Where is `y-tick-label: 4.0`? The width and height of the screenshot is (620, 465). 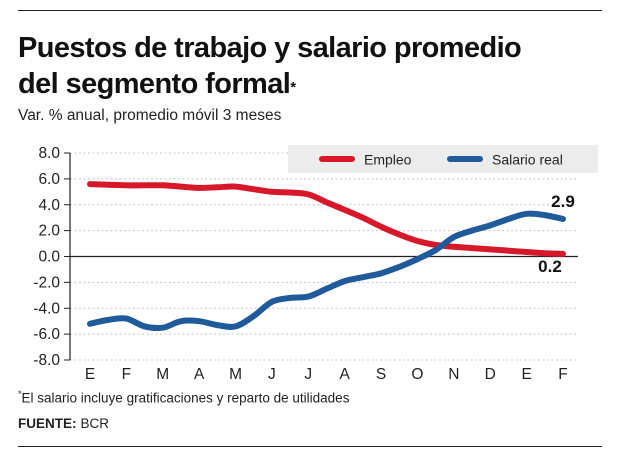 y-tick-label: 4.0 is located at coordinates (49, 205).